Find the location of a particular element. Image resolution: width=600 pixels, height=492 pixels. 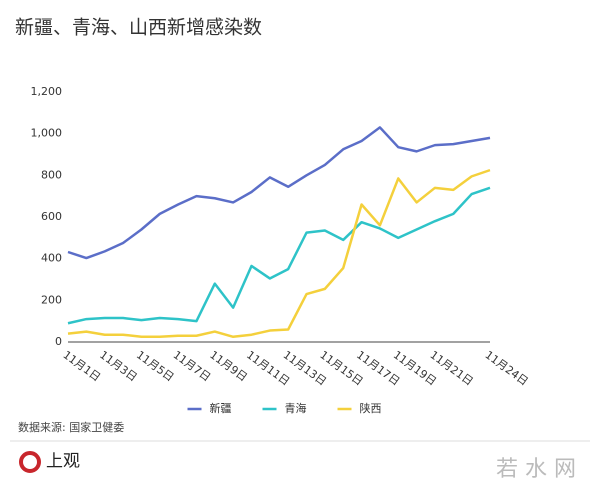

watermark: 若 水 网 is located at coordinates (536, 469).